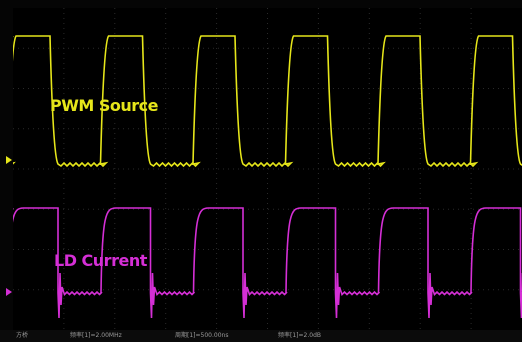 This screenshot has width=522, height=342. I want to click on pwm-source-label: PWM Source, so click(104, 105).